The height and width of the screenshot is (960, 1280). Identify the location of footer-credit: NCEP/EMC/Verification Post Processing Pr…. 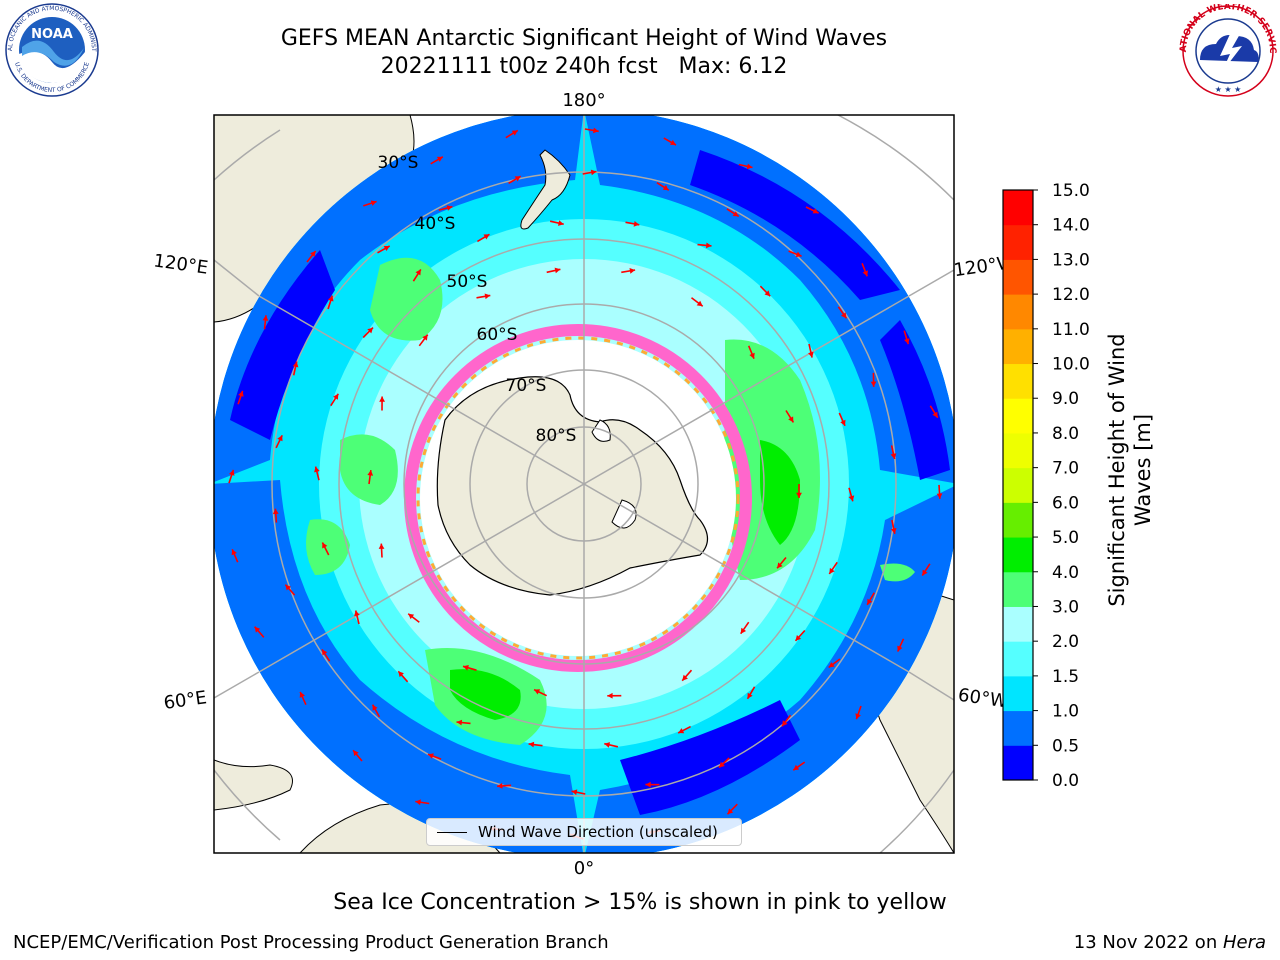
(311, 942).